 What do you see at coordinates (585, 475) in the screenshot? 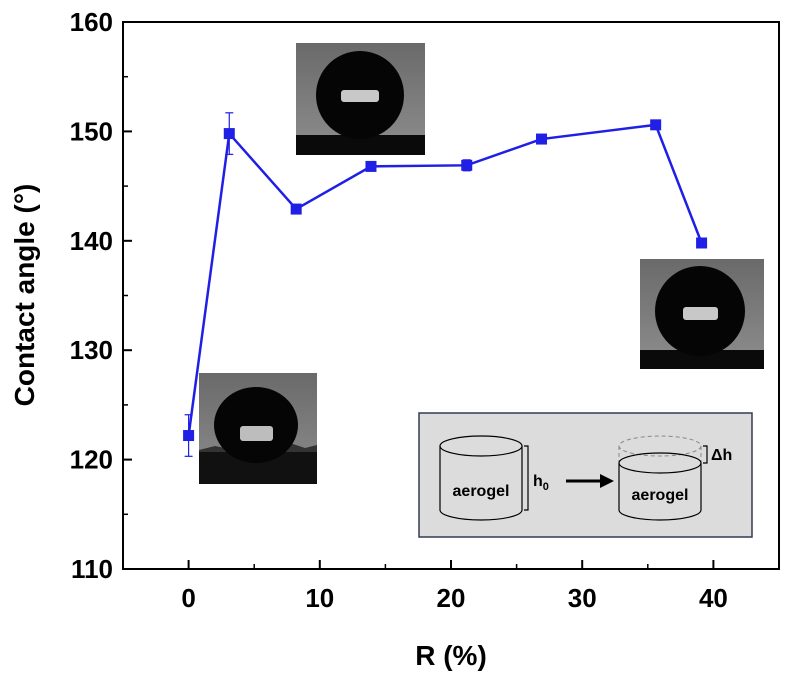
I see `aerogel-inset: aerogel h0 aerogel Δh` at bounding box center [585, 475].